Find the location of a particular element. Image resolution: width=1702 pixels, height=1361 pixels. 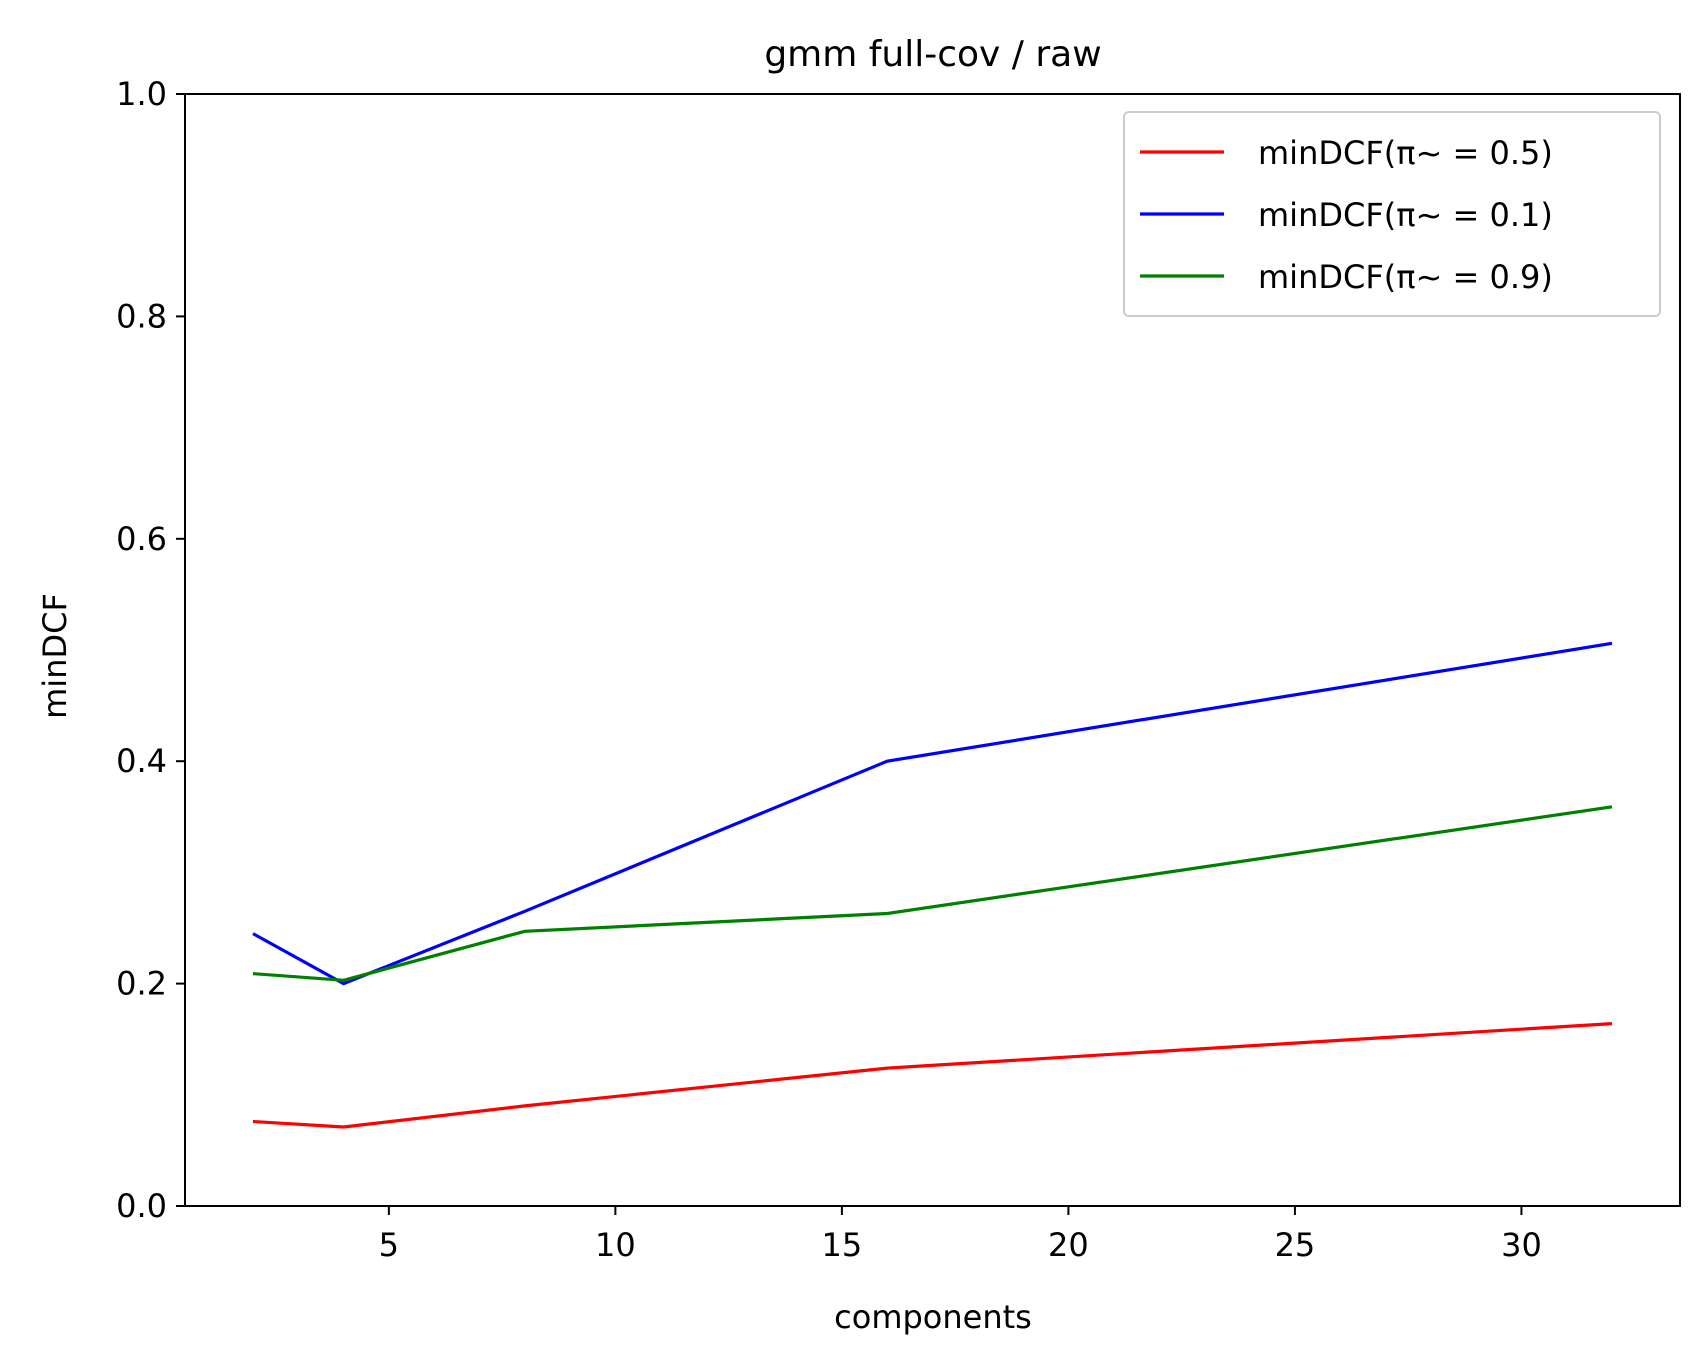

x-tick-label: 30 is located at coordinates (1521, 1245).